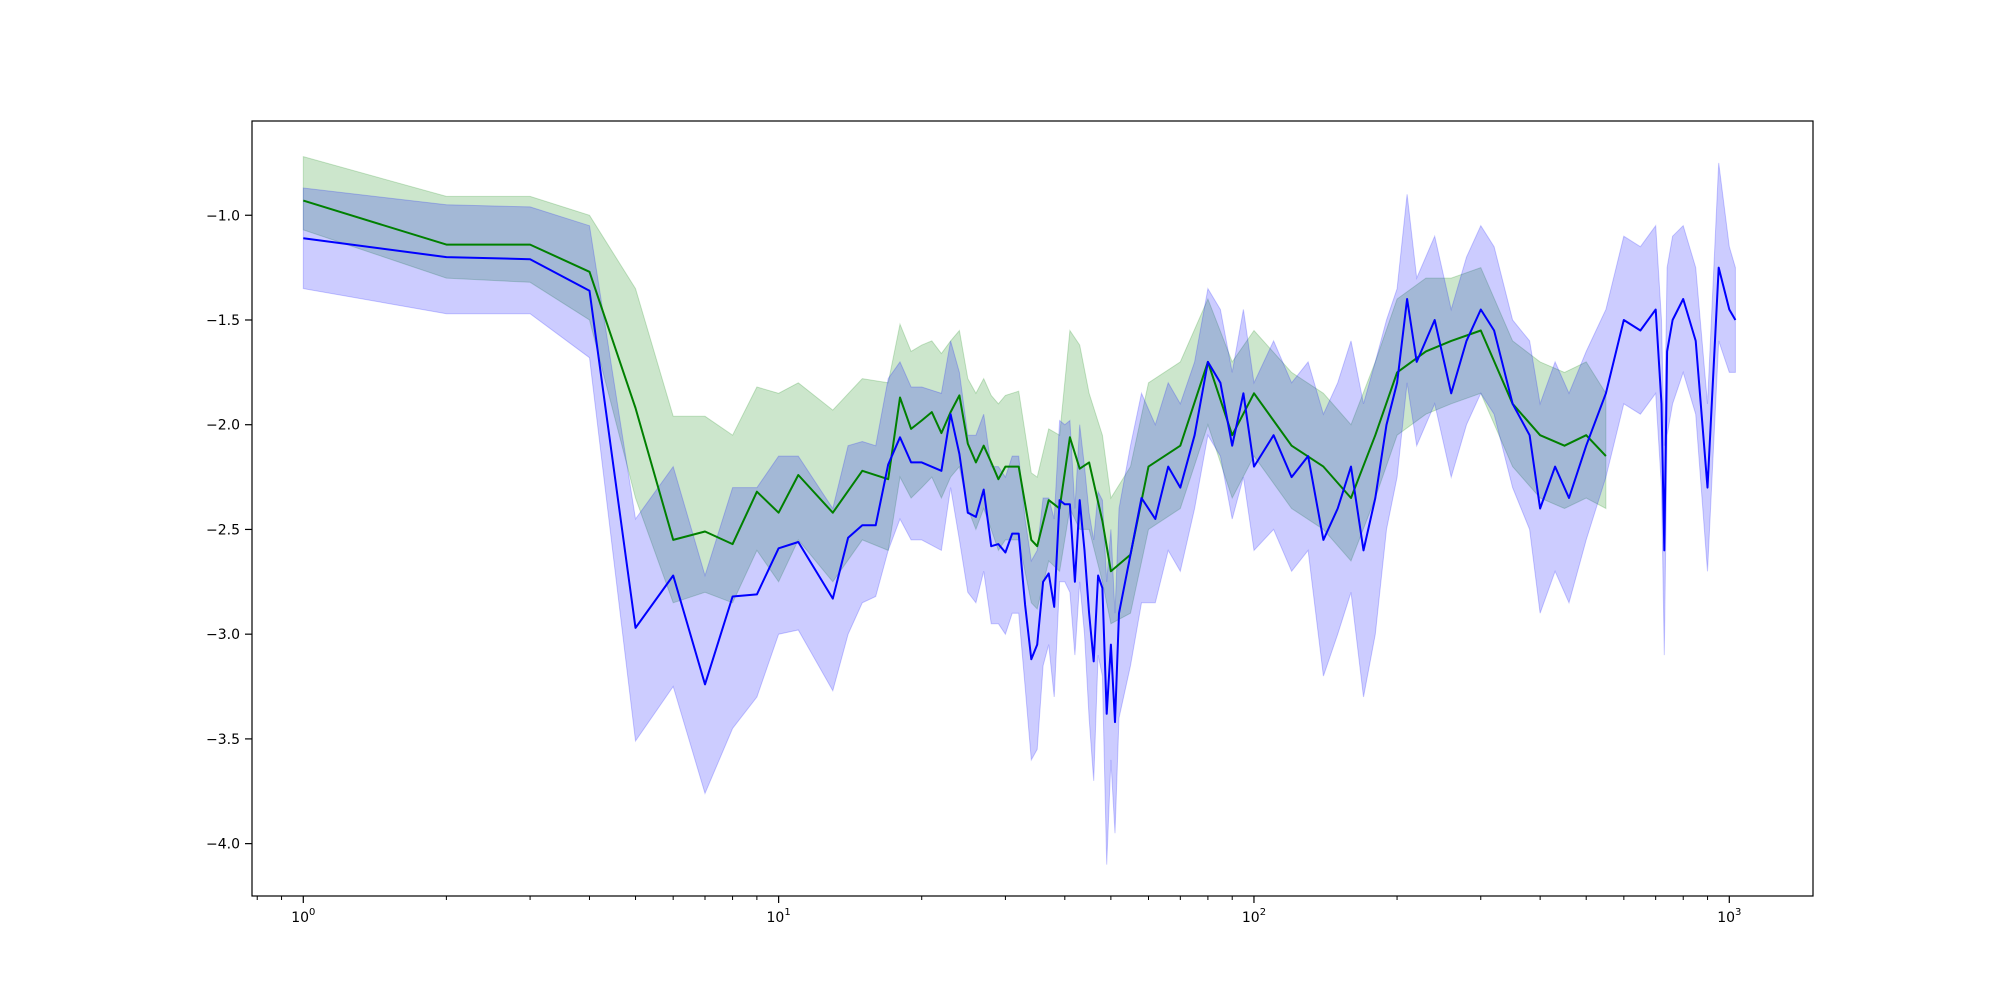  What do you see at coordinates (223, 216) in the screenshot?
I see `y-tick-label: −1.0` at bounding box center [223, 216].